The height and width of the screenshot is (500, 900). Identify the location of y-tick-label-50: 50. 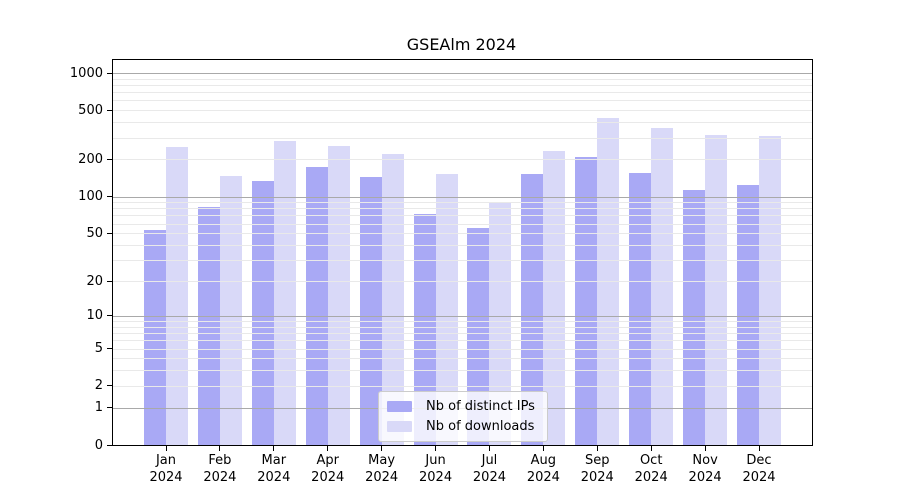
(94, 233).